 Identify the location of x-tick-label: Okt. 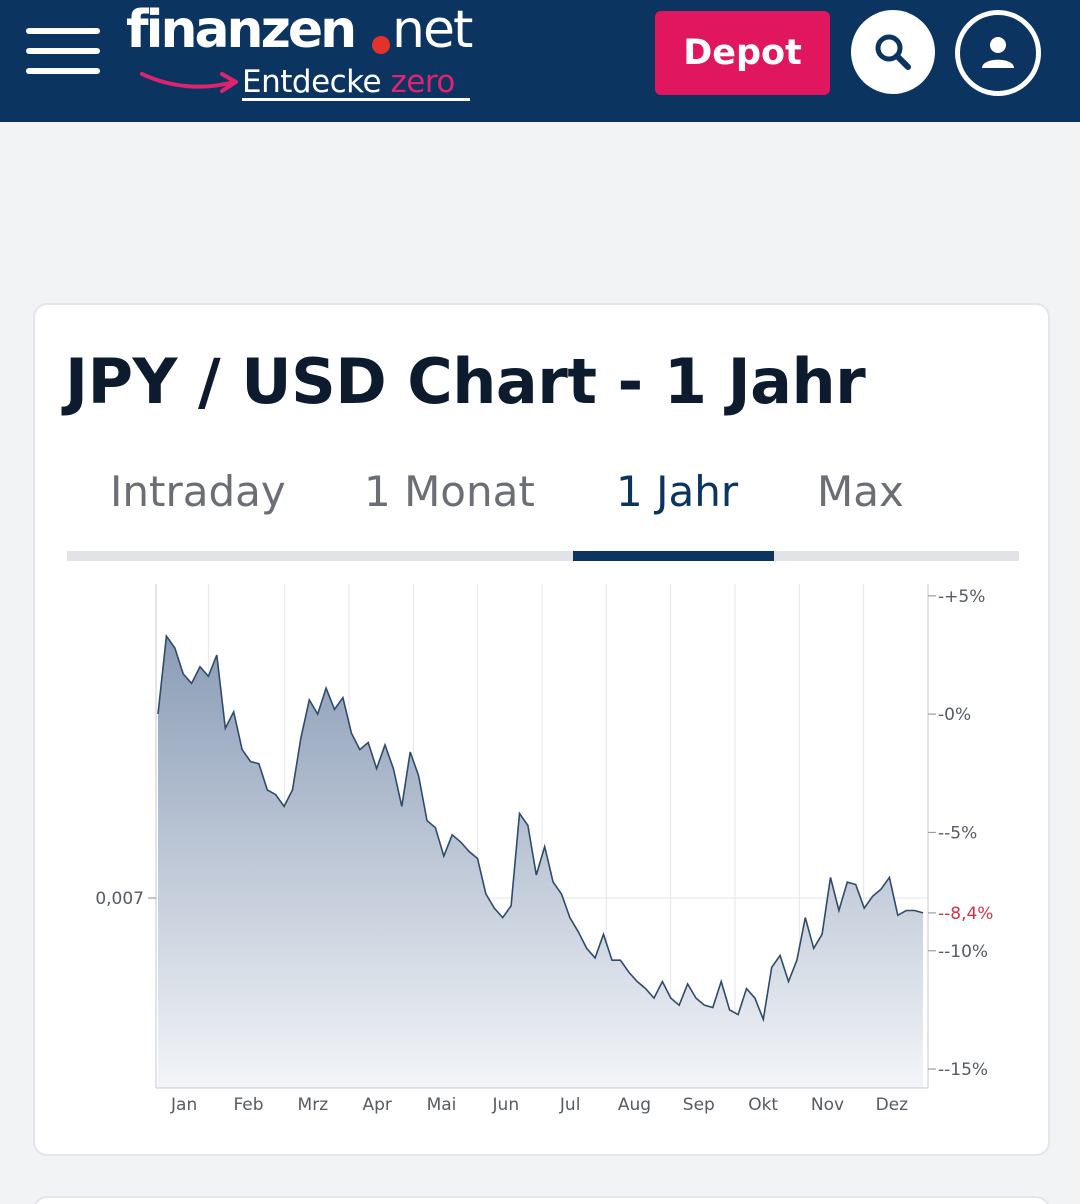
(763, 1105).